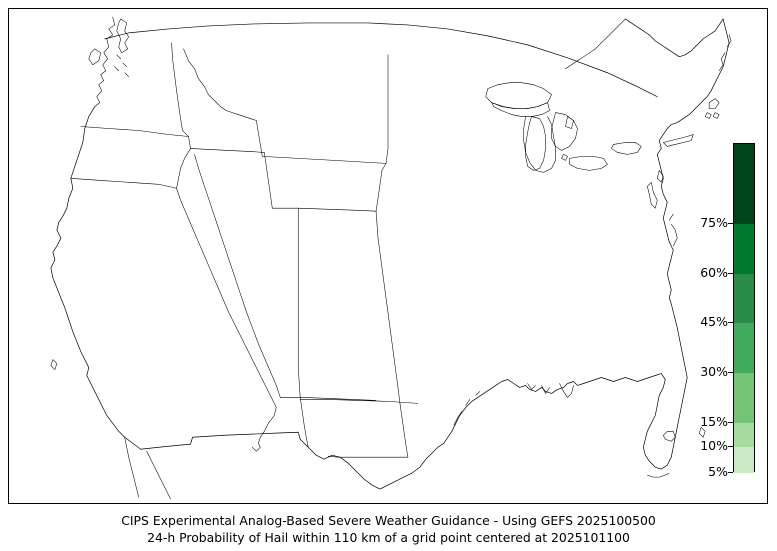 The image size is (777, 551). I want to click on colorbar-label-75: 75%, so click(714, 222).